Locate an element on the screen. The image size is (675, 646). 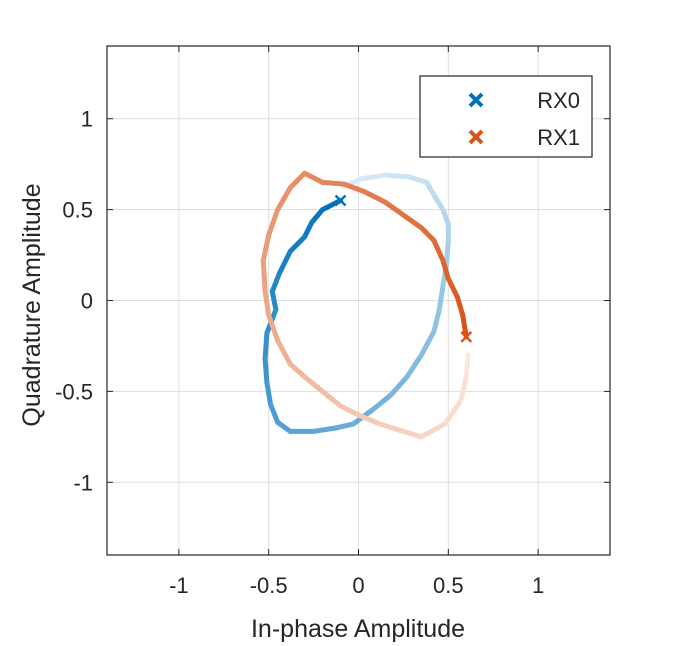
legend-item-rx1: RX1 is located at coordinates (524, 137).